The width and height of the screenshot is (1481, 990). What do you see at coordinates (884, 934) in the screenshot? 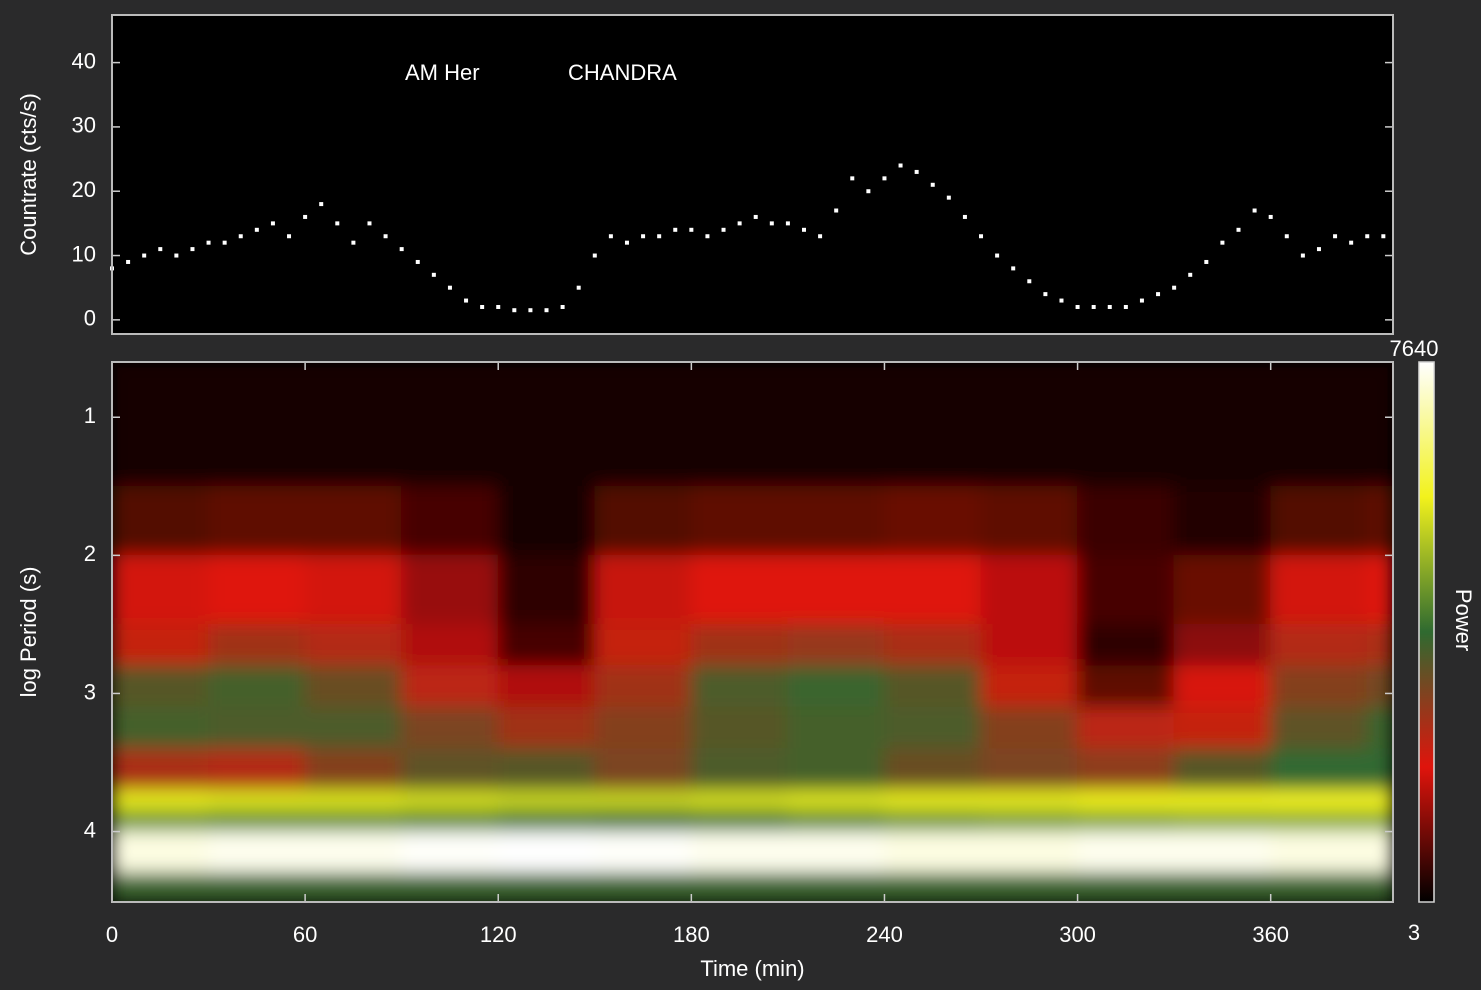
I see `x-tick-label: 240` at bounding box center [884, 934].